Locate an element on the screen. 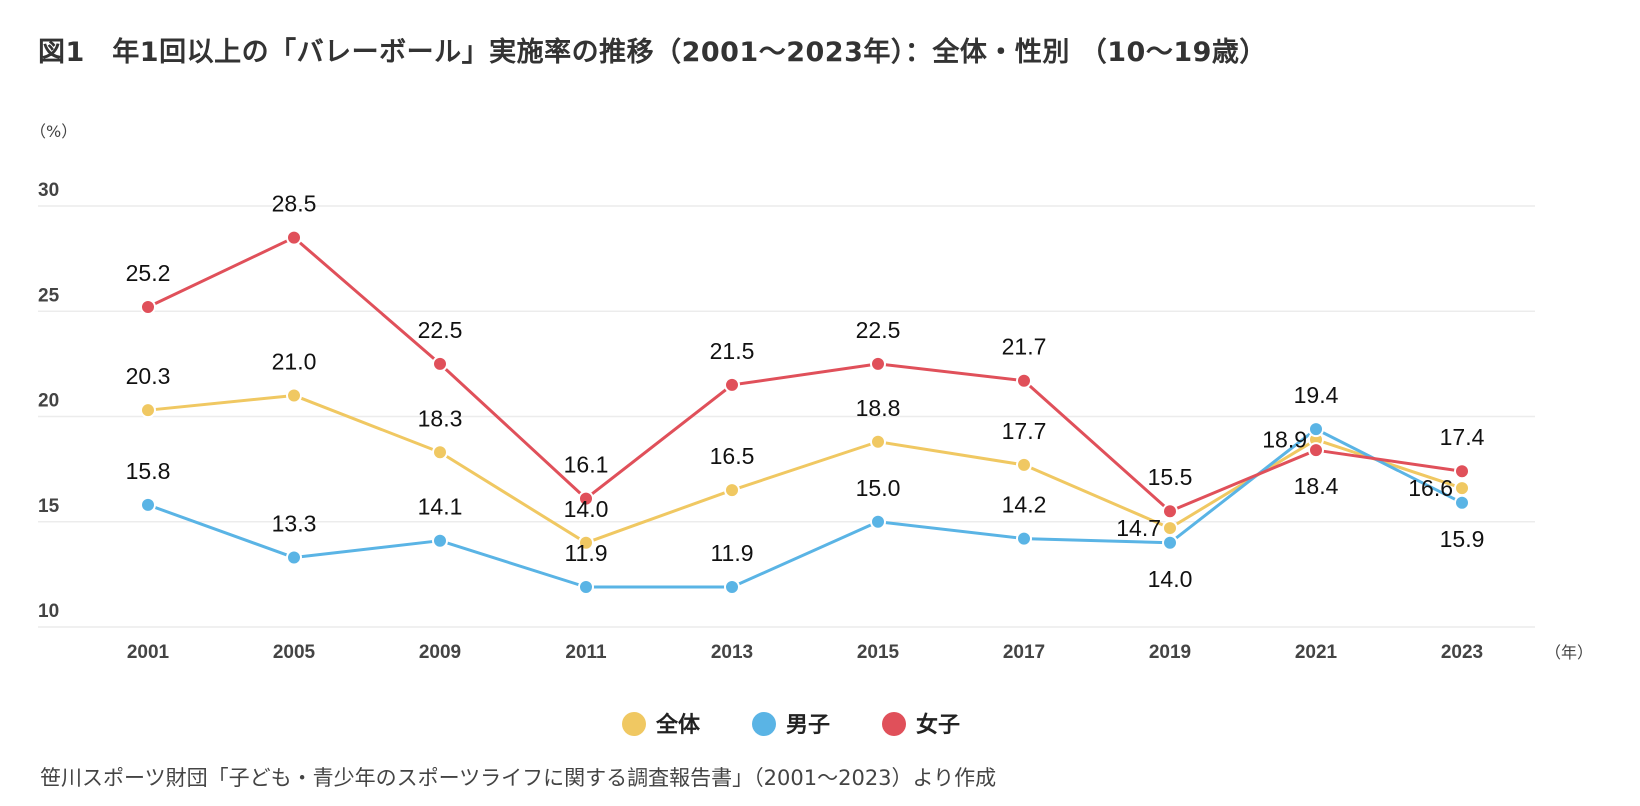  data-label: 21.0 is located at coordinates (294, 361).